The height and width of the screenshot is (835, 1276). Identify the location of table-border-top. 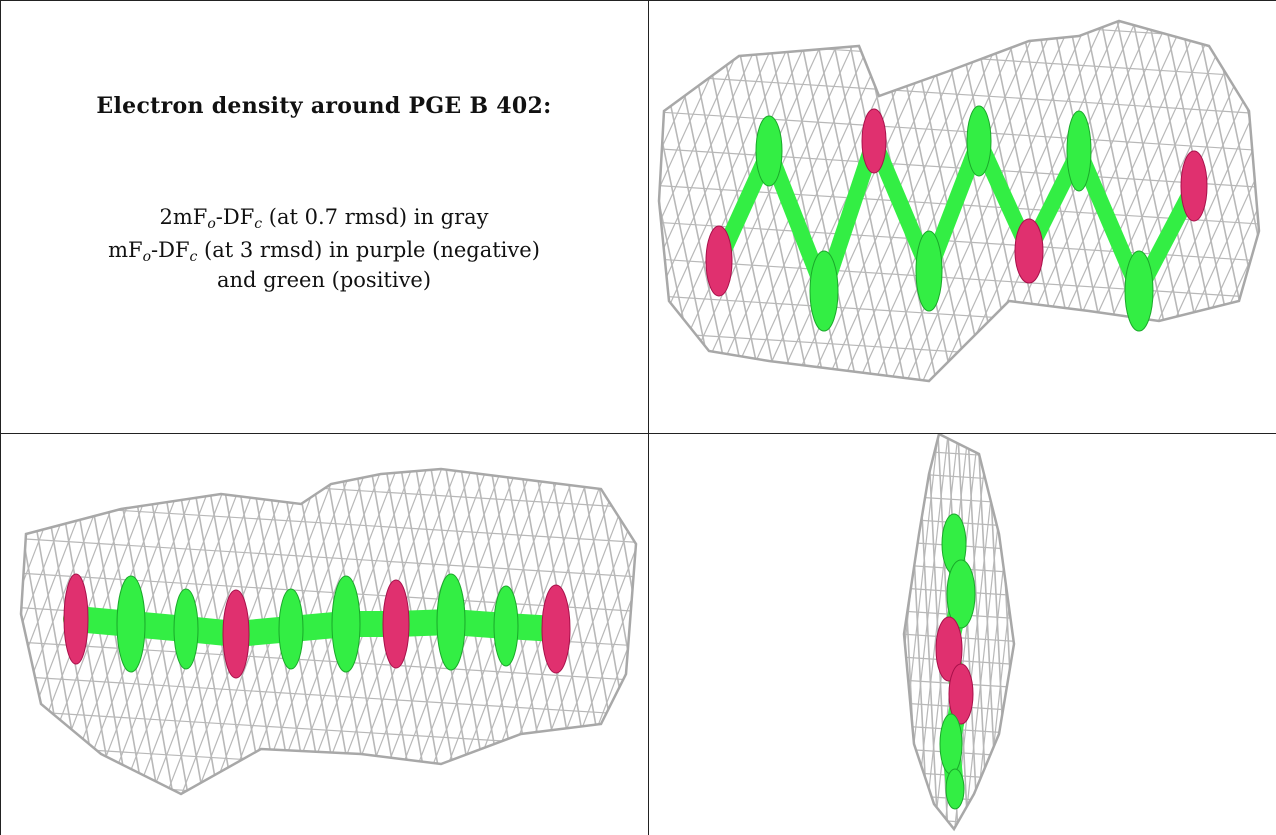
(638, 0).